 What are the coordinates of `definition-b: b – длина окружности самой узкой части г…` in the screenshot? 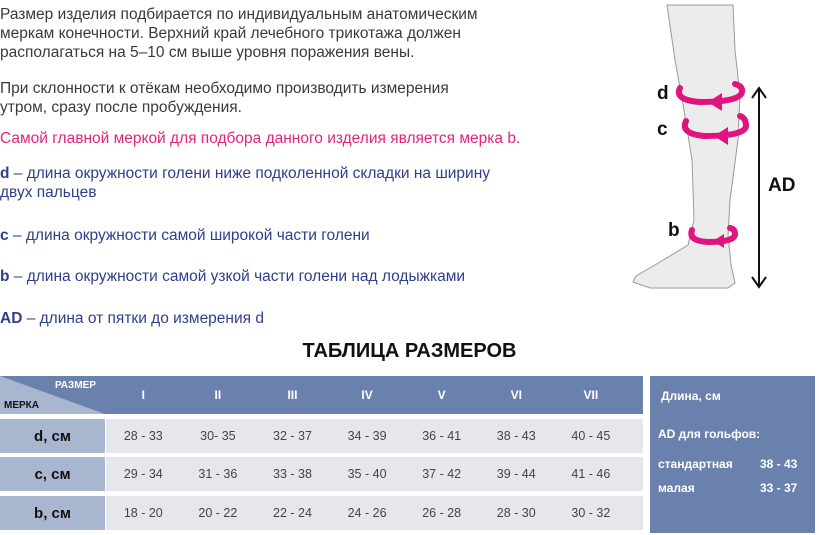 It's located at (232, 276).